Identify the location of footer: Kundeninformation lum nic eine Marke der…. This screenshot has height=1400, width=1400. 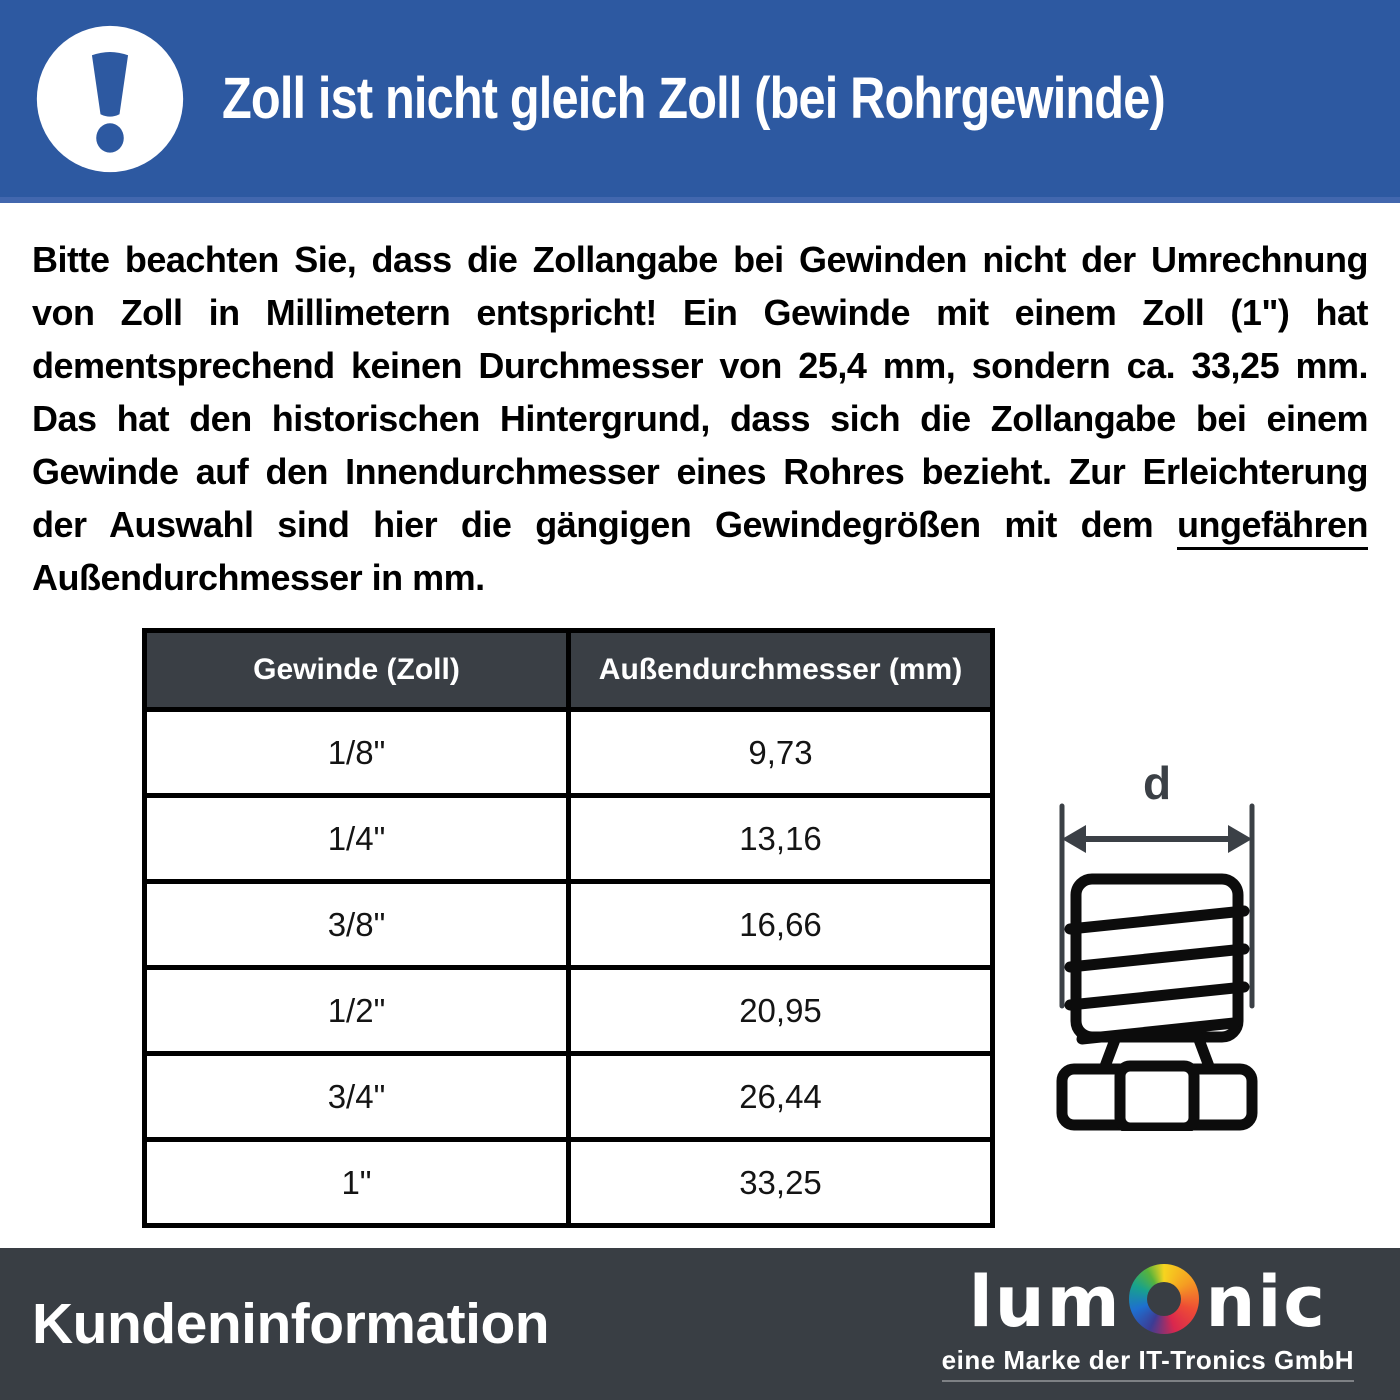
(700, 1324).